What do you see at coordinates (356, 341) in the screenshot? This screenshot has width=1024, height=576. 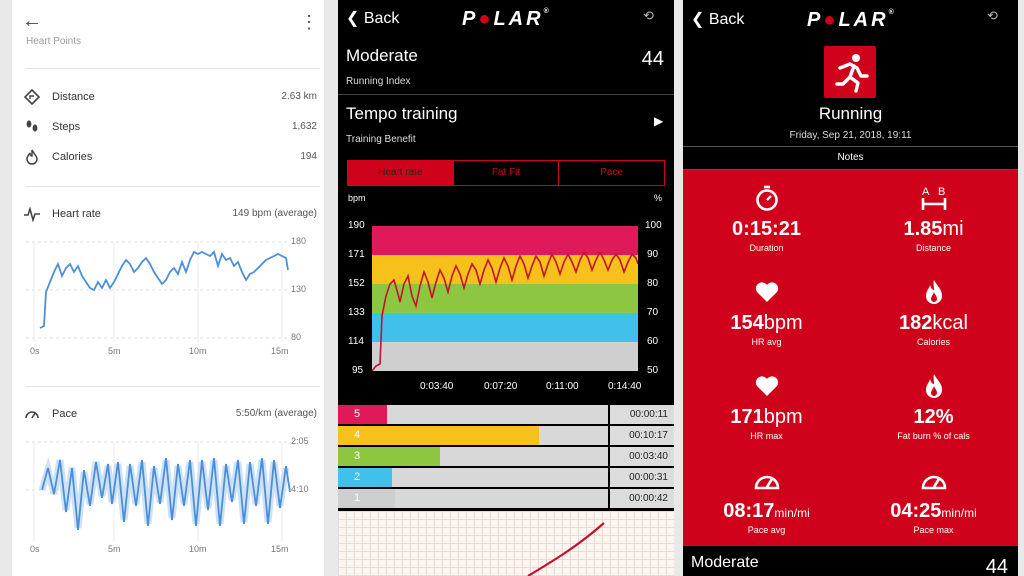 I see `y-tick-label: 114` at bounding box center [356, 341].